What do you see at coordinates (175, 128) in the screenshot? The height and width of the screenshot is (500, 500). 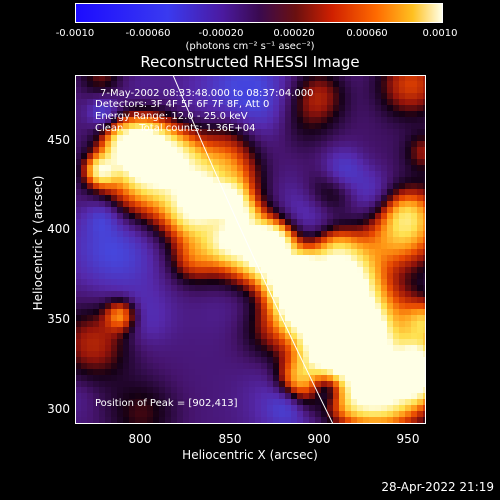 I see `info-clean-counts: Clean Total counts: 1.36E+04` at bounding box center [175, 128].